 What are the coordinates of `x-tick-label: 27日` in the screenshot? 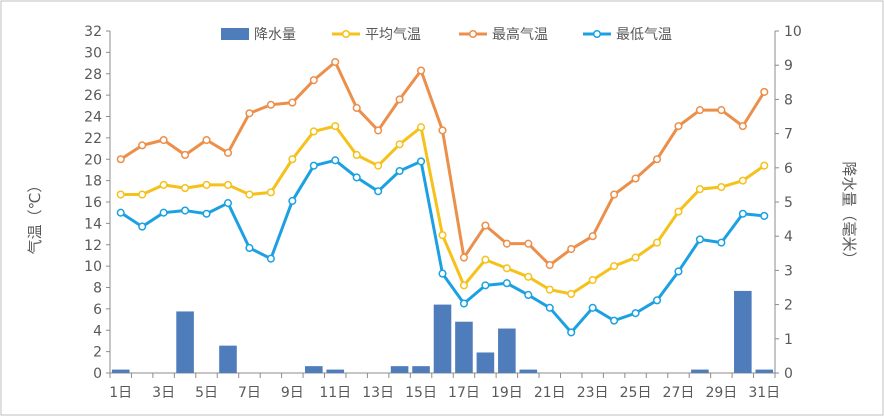 It's located at (679, 393).